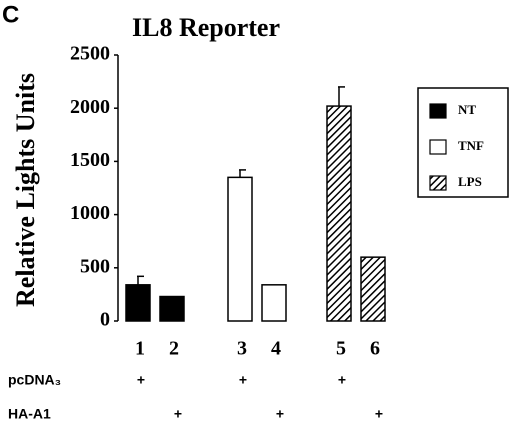  I want to click on x-tick-label: 1, so click(140, 349).